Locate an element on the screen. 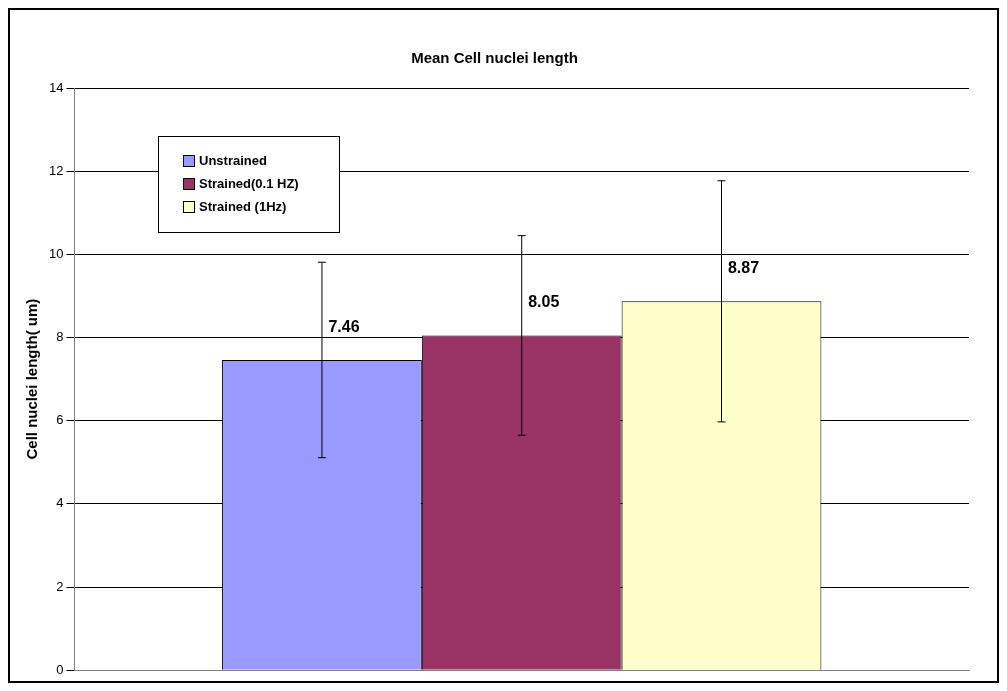 Image resolution: width=1007 pixels, height=691 pixels. y-tick-label: 8 is located at coordinates (60, 337).